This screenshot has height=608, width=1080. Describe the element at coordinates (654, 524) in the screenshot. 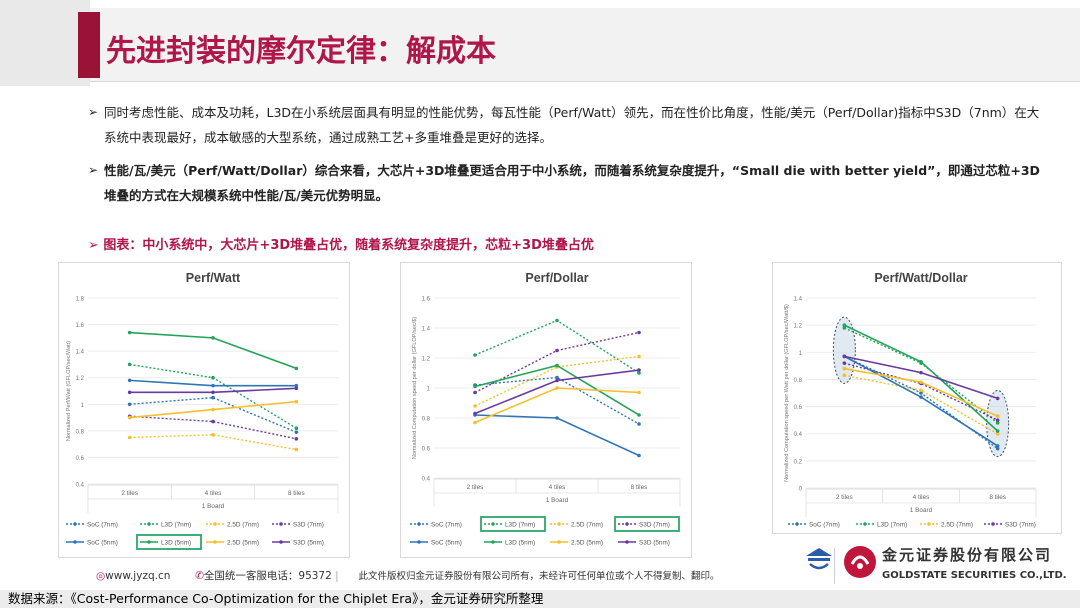

I see `legend-label-s3d-7nm: S3D (7nm)` at that location.